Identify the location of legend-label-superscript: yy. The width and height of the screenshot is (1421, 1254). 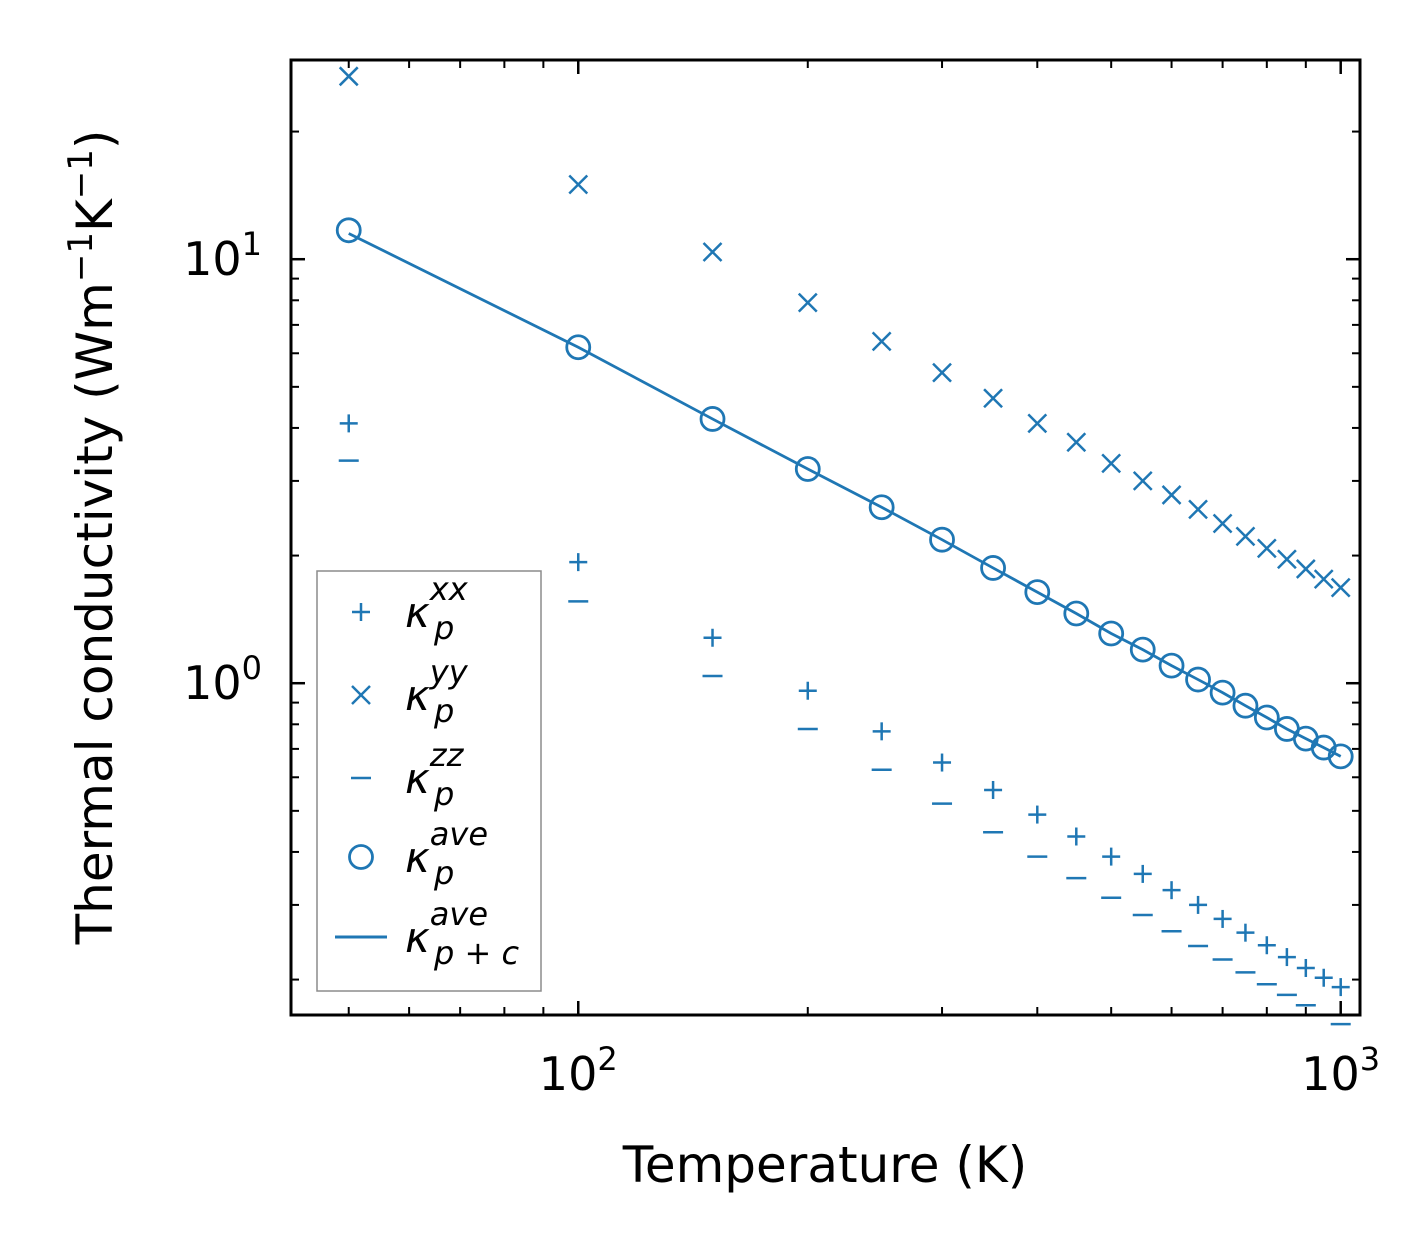
(449, 672).